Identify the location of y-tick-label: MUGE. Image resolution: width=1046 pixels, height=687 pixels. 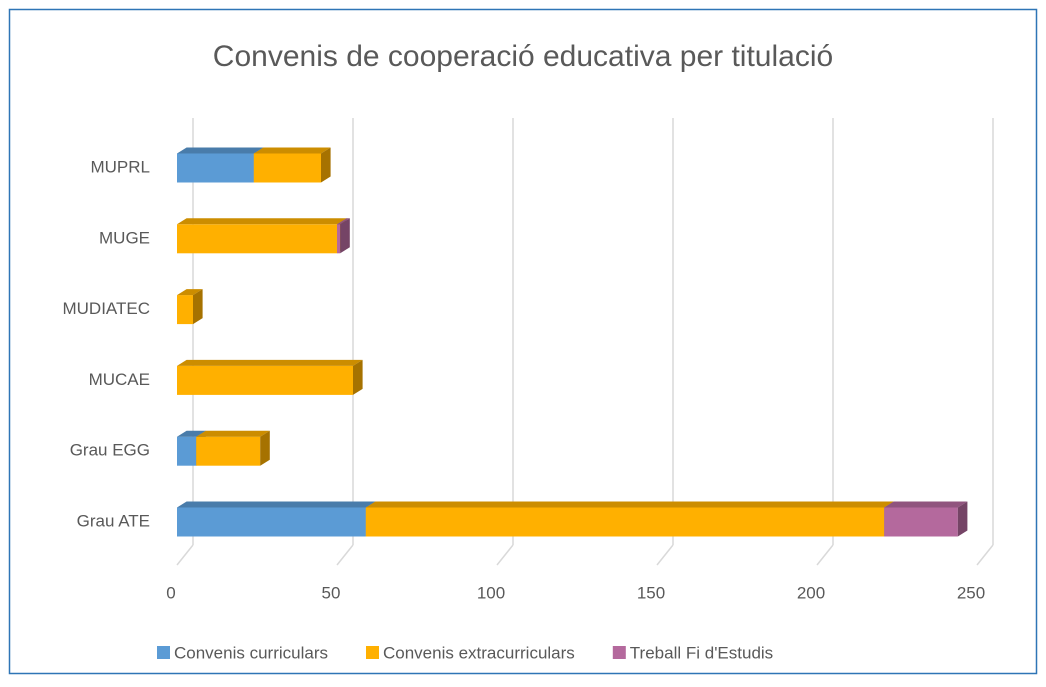
(124, 237).